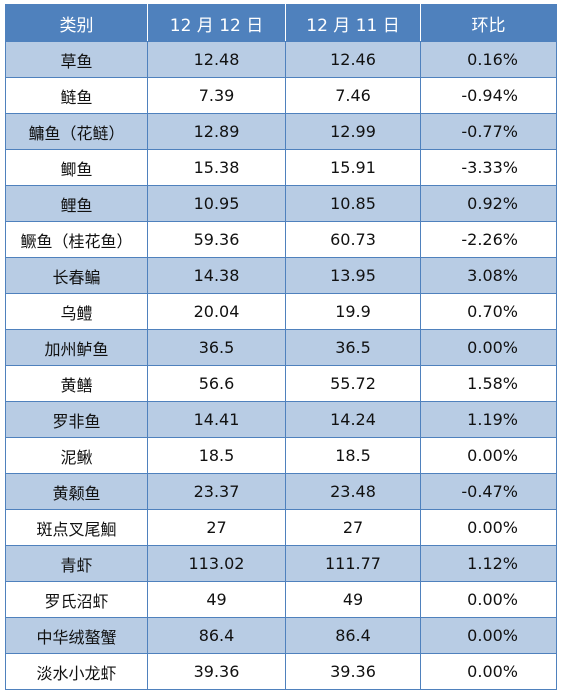 The image size is (562, 697). What do you see at coordinates (216, 59) in the screenshot?
I see `row-current: 12.48` at bounding box center [216, 59].